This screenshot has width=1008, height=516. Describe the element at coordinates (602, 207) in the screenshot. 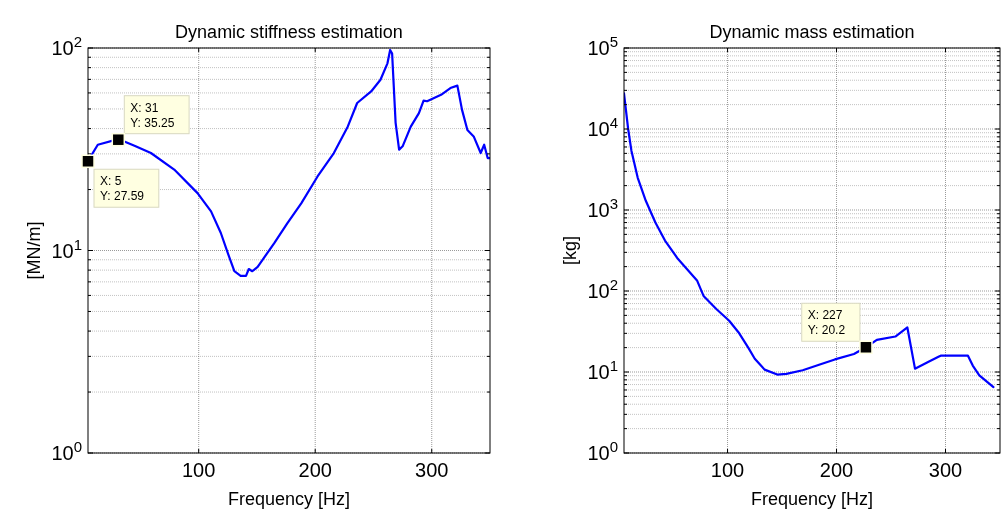

I see `y-tick-label: 10$^{3}$` at that location.